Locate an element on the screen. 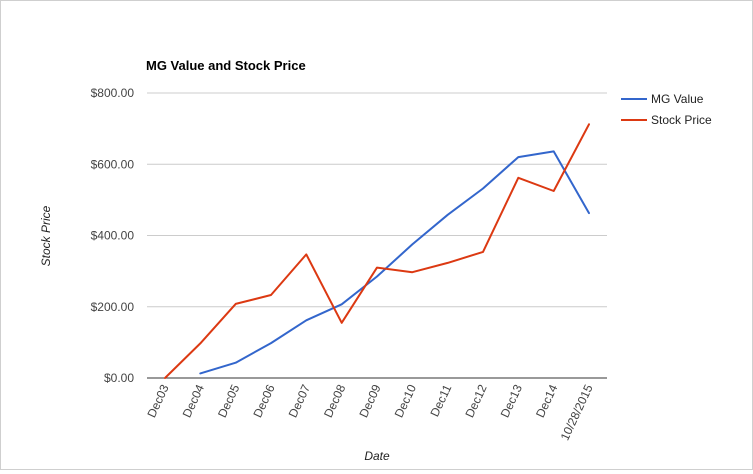  y-tick-label: $200.00 is located at coordinates (113, 307).